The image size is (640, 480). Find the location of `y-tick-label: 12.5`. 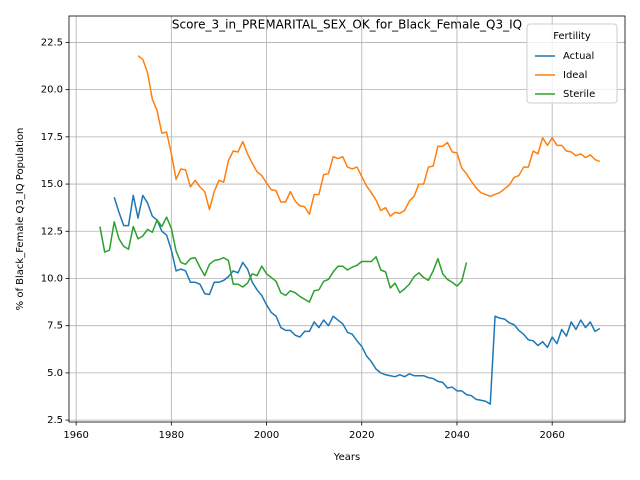

y-tick-label: 12.5 is located at coordinates (52, 231).